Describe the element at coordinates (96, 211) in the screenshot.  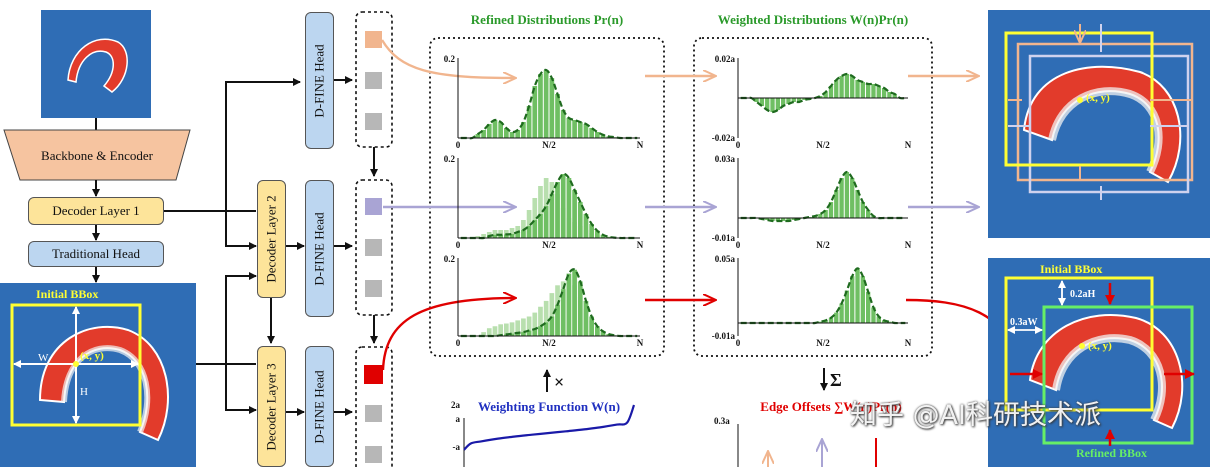
I see `decoder-layer-1: Decoder Layer 1` at that location.